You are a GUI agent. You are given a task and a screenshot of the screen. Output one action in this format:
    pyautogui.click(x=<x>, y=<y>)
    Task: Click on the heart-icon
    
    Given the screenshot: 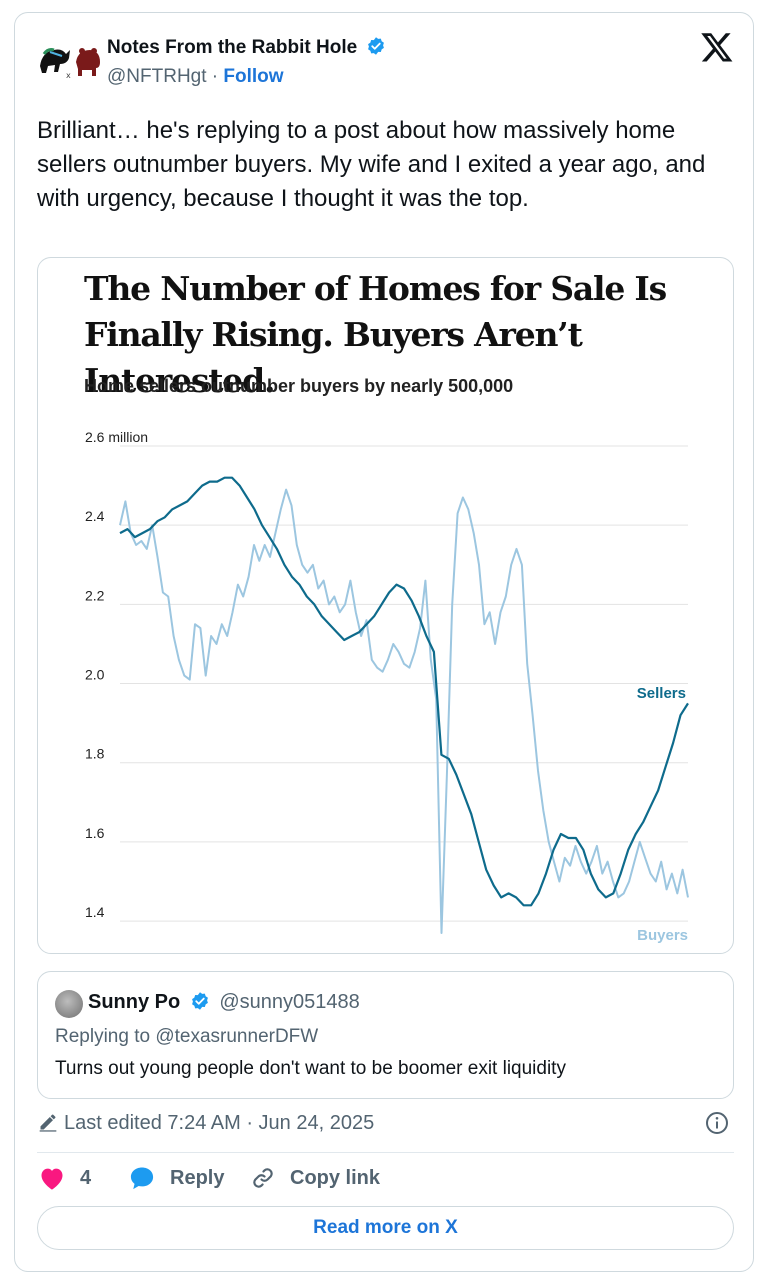 What is the action you would take?
    pyautogui.click(x=52, y=1179)
    